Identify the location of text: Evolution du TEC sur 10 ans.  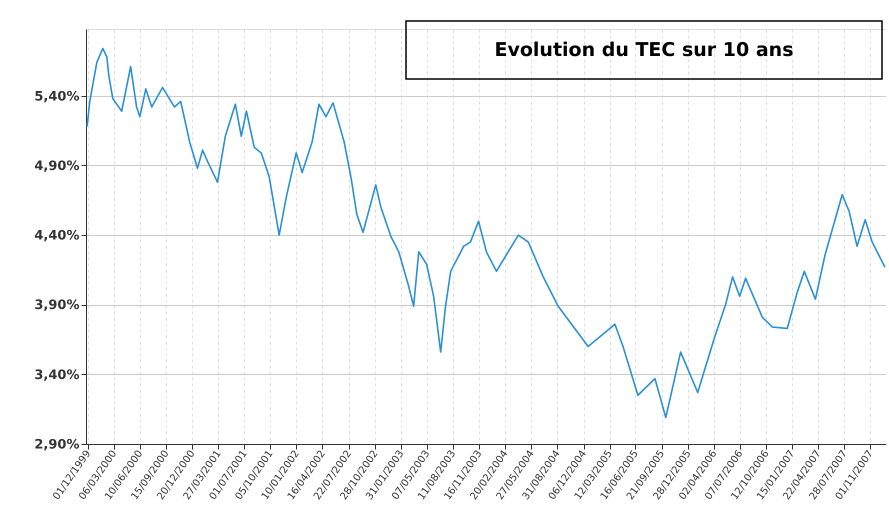
(644, 50).